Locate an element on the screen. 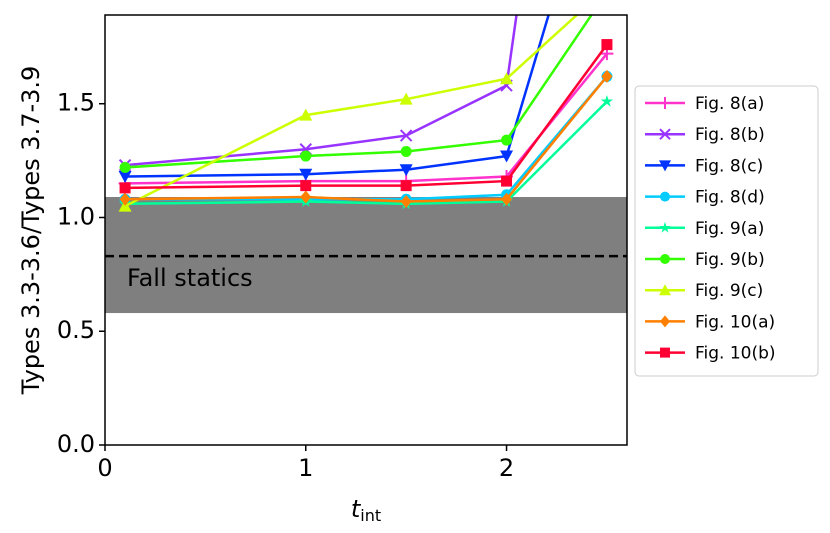 This screenshot has height=533, width=830. y-tick-label: 0.0 is located at coordinates (76, 444).